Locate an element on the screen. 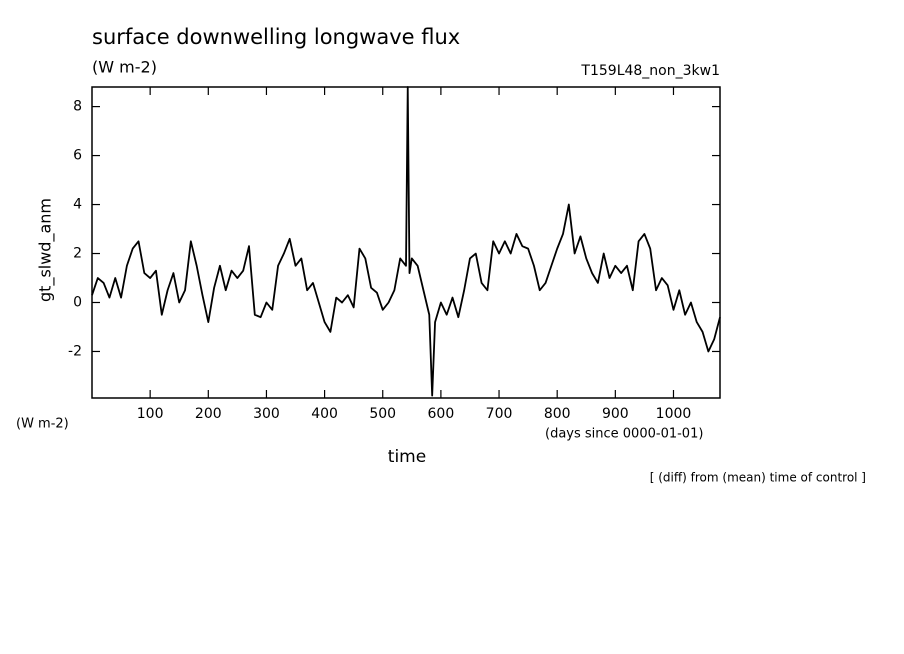  x-axis-label: time is located at coordinates (407, 457).